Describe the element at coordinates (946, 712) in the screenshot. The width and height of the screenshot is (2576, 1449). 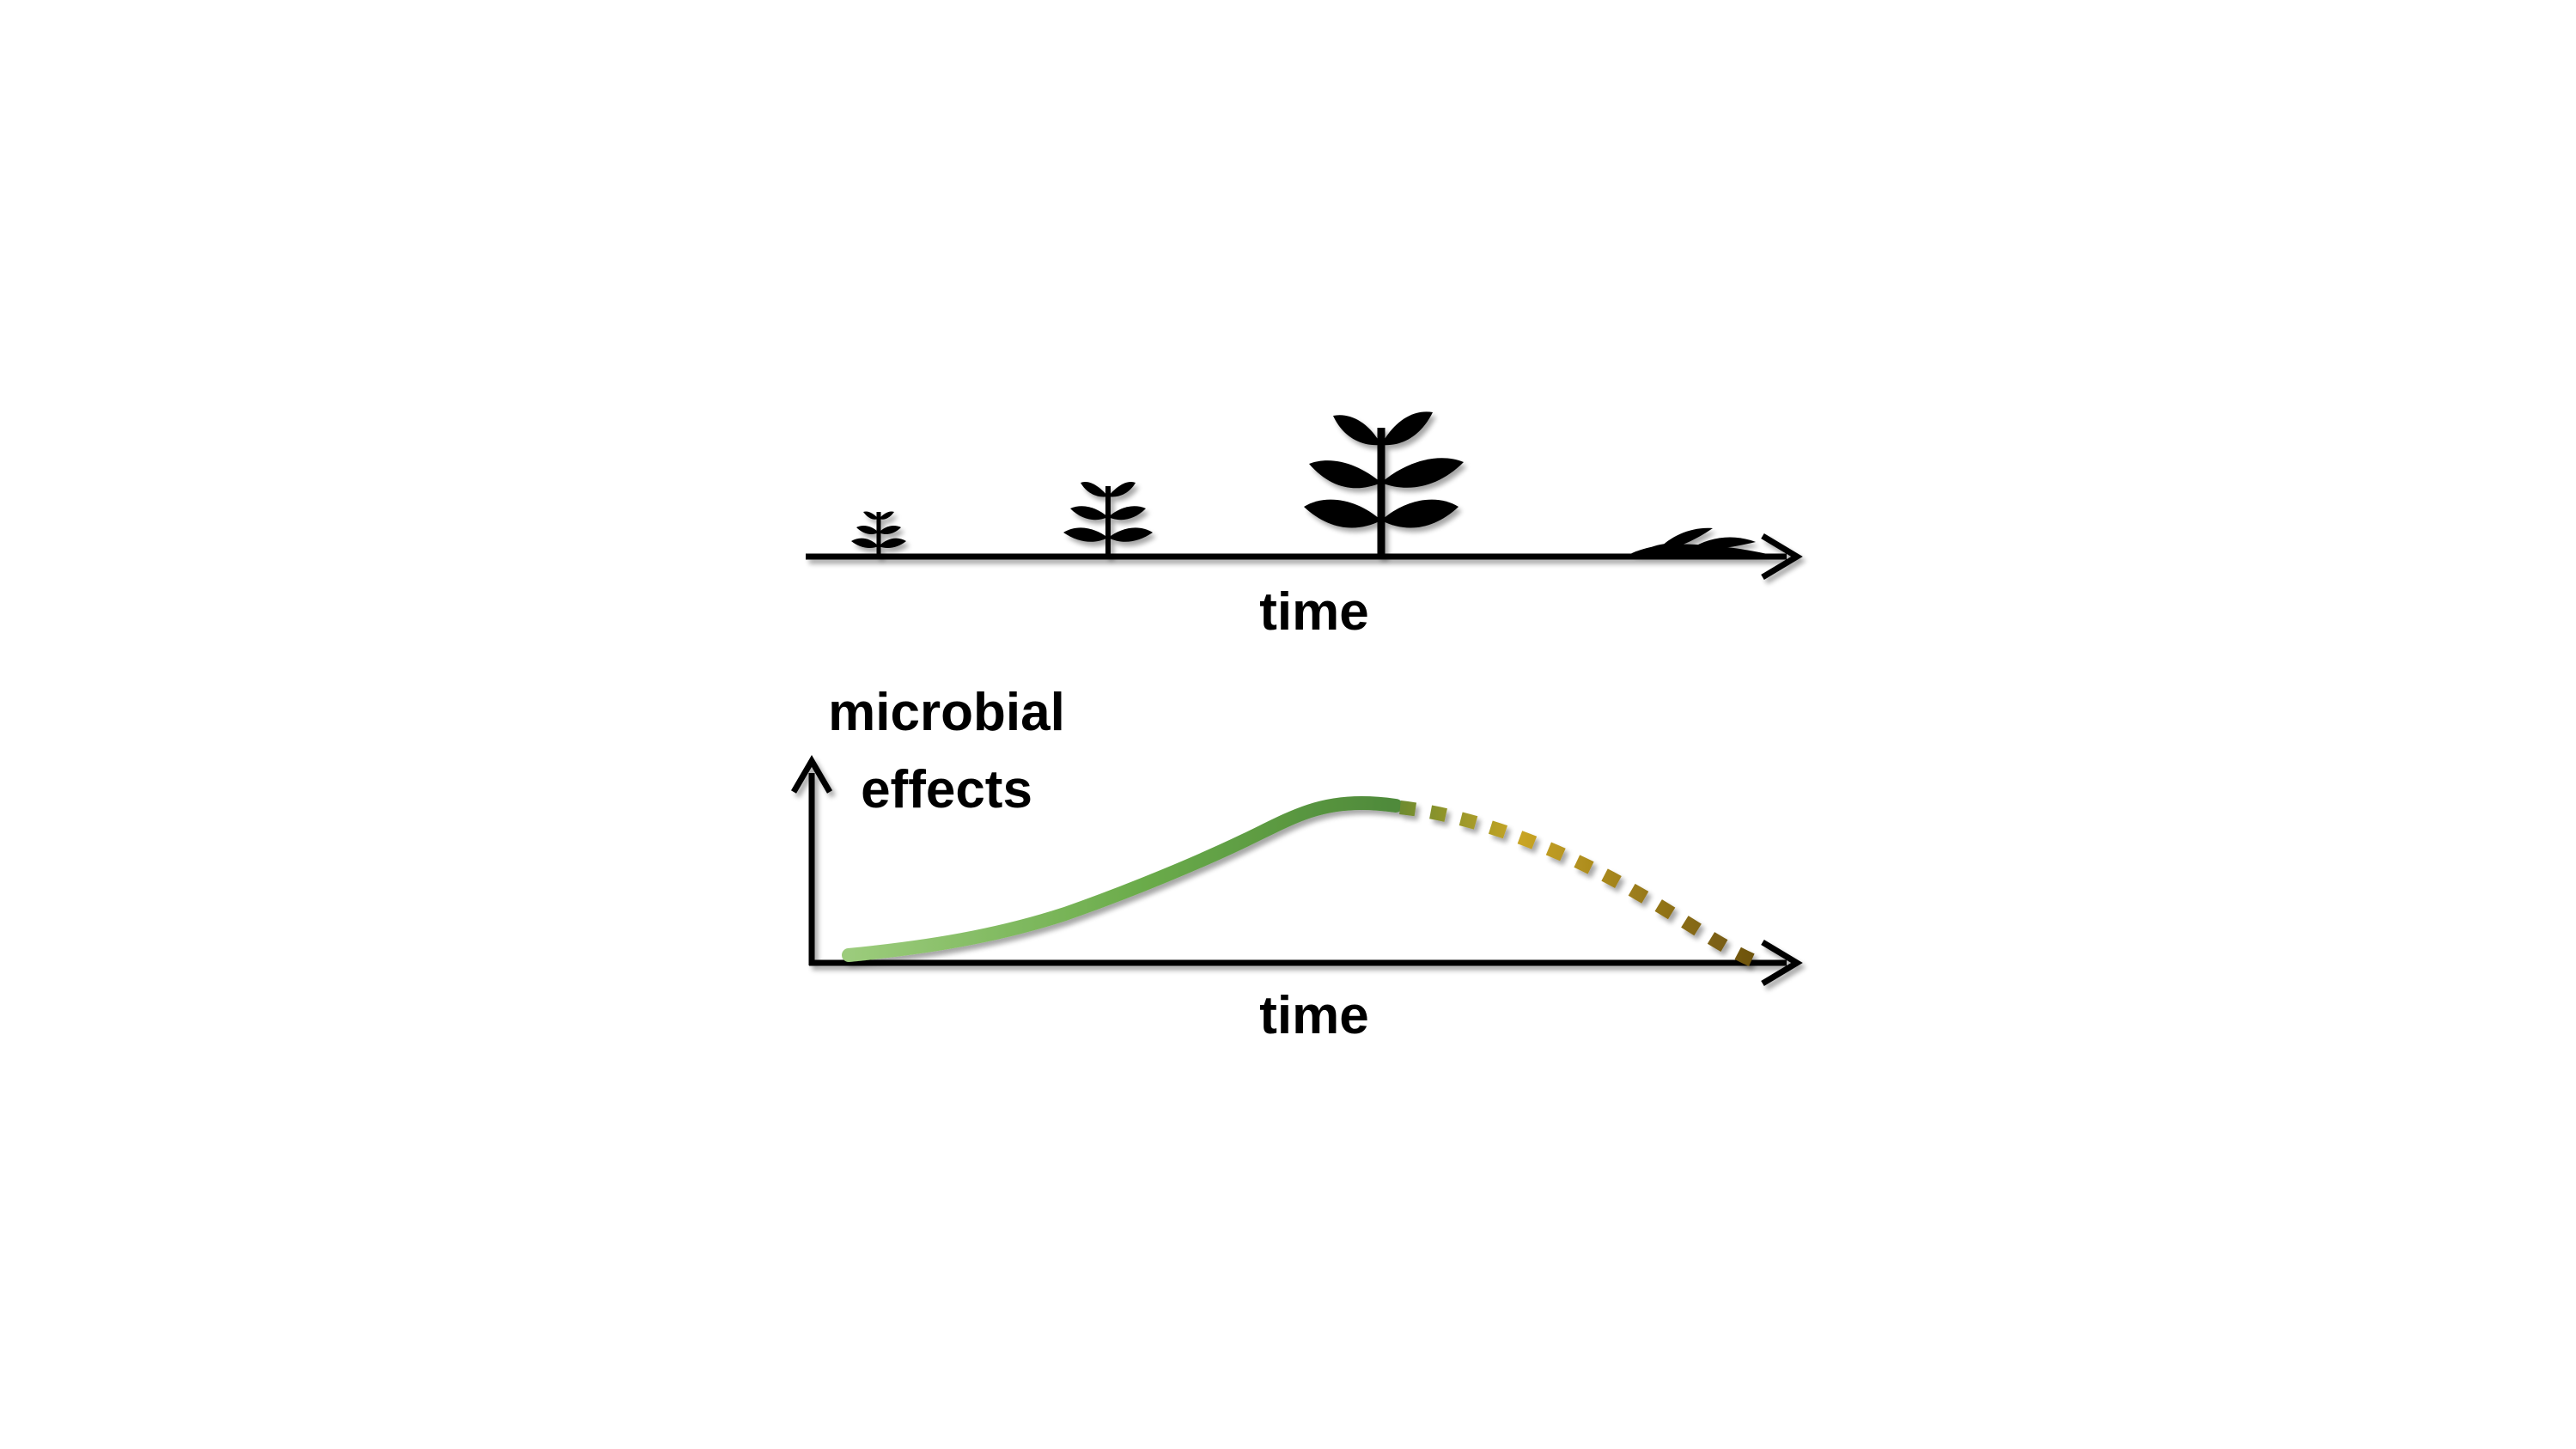
I see `y-axis-label-line1: microbial` at that location.